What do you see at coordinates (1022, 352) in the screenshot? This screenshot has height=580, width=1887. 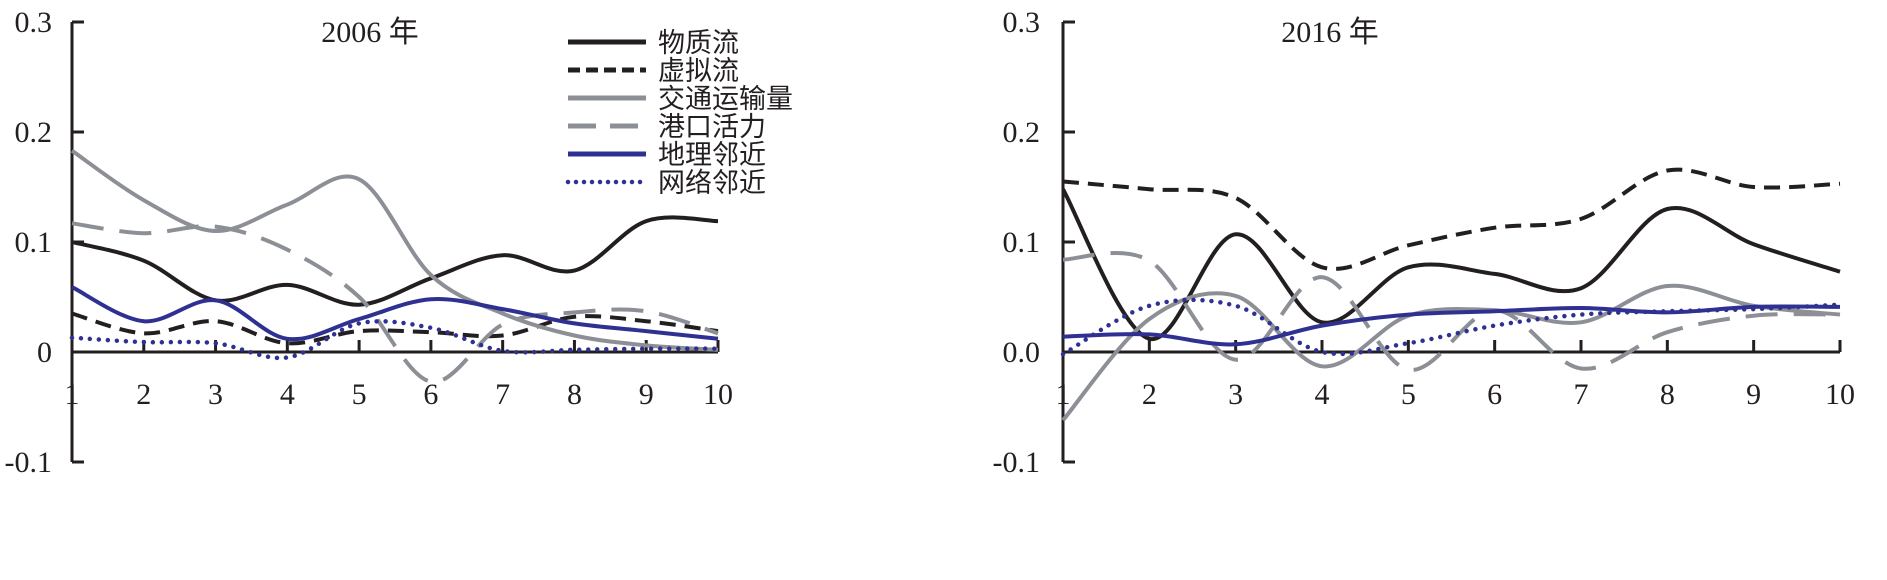 I see `y-tick-label: 0.0` at bounding box center [1022, 352].